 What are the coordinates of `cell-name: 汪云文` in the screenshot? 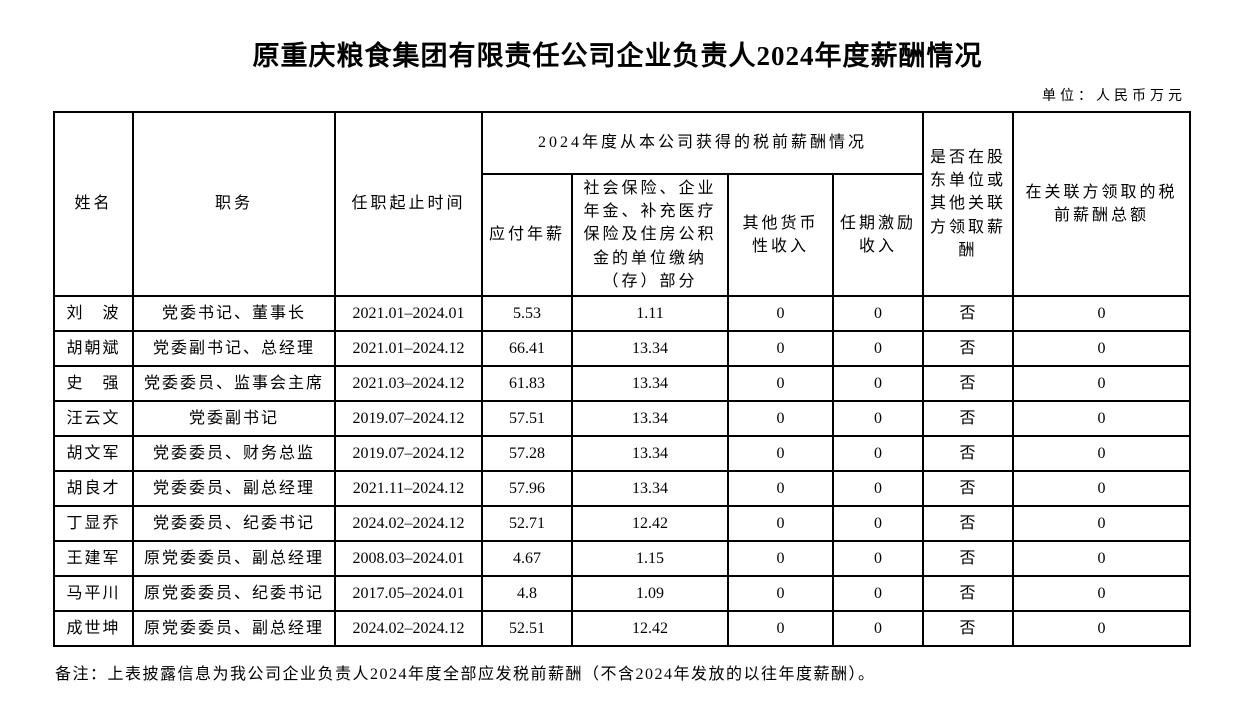 It's located at (93, 418).